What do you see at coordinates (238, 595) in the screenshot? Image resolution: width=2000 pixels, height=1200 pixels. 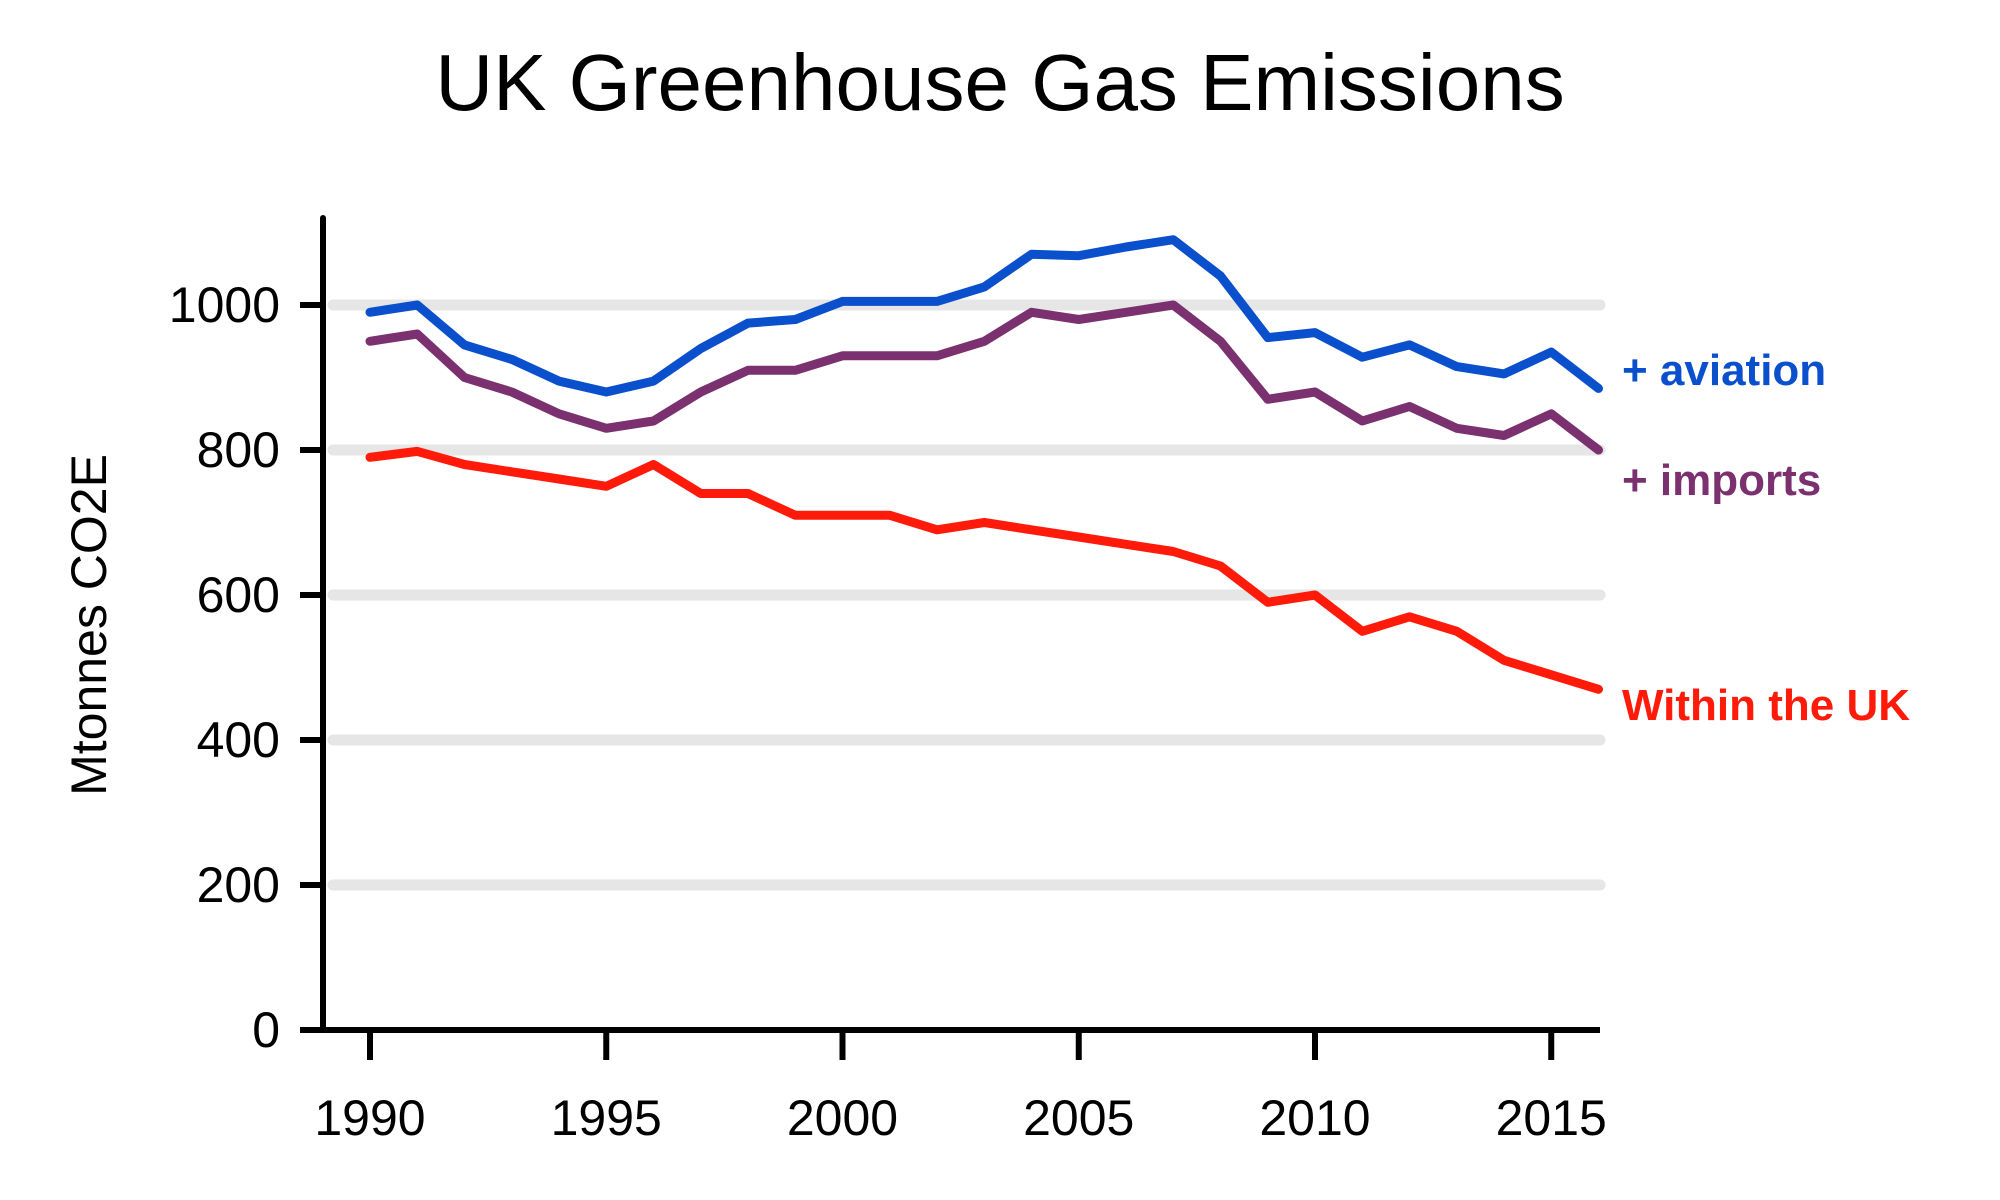 I see `y-tick-label-600: 600` at bounding box center [238, 595].